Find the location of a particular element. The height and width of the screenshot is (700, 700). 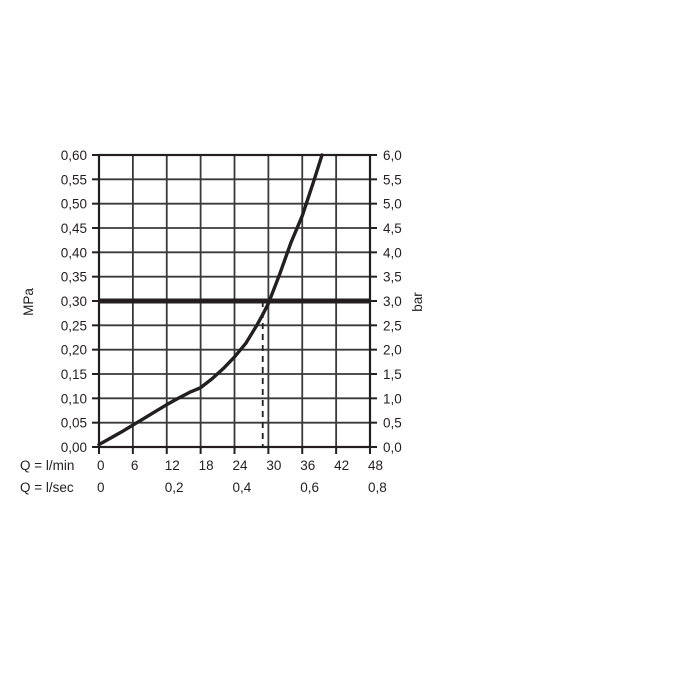

left-tick-label: 0,35 is located at coordinates (74, 277).